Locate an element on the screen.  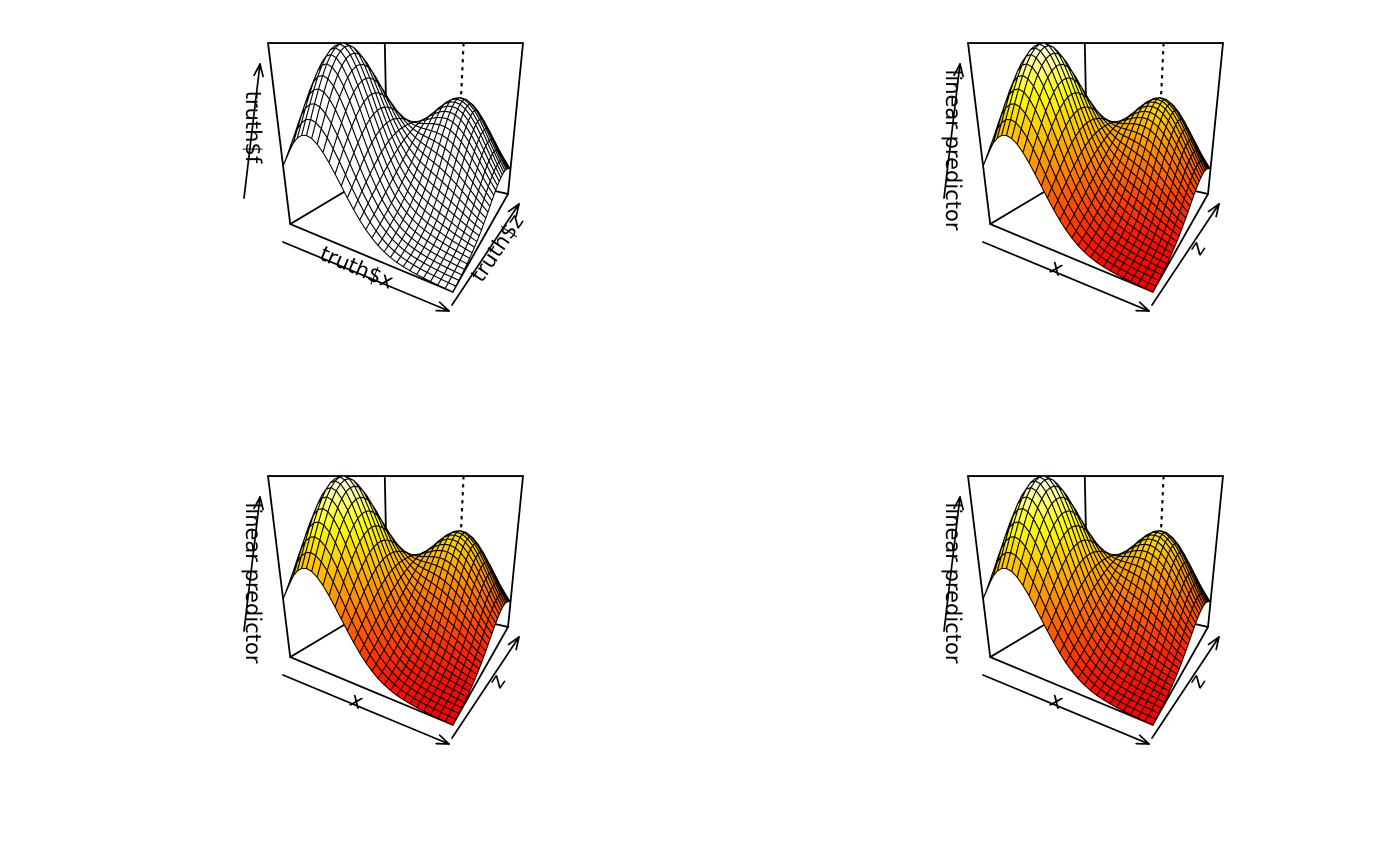
panel-fit-surface-3: linear predictor x z is located at coordinates (1082, 610).